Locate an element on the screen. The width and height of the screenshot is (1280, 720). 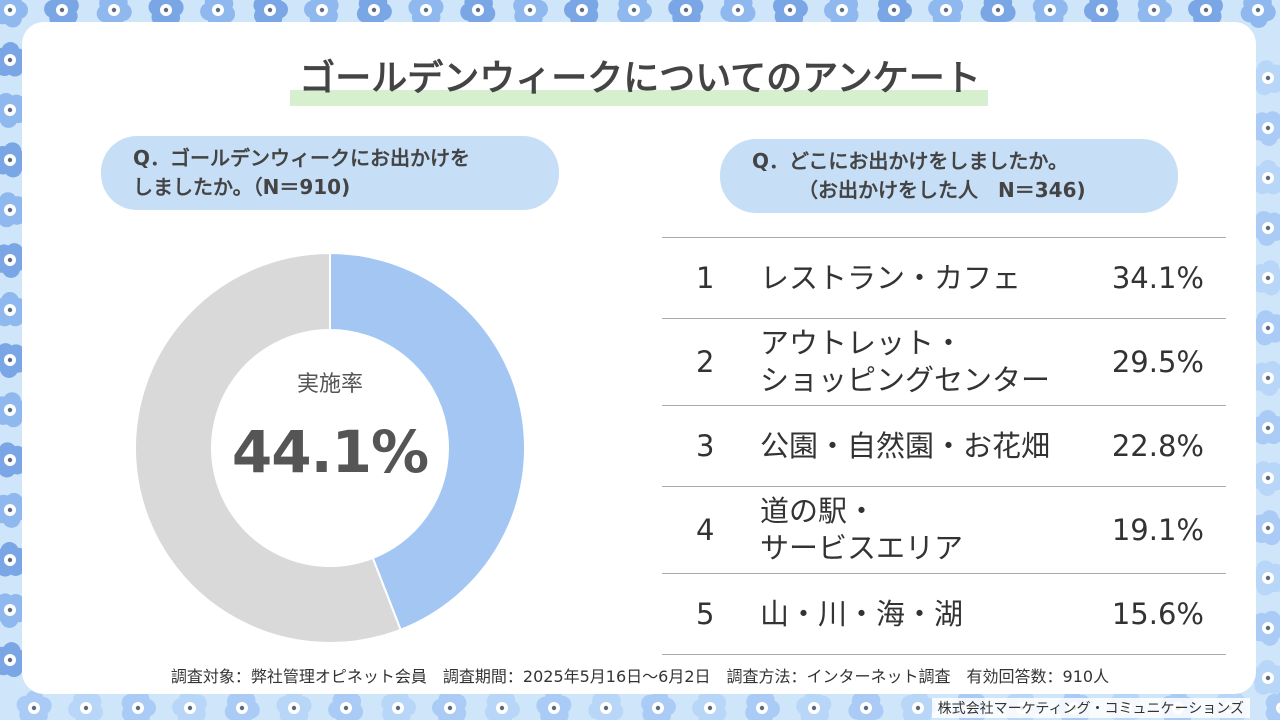
rank-label-line: 公園・自然園・お花畑 is located at coordinates (905, 445).